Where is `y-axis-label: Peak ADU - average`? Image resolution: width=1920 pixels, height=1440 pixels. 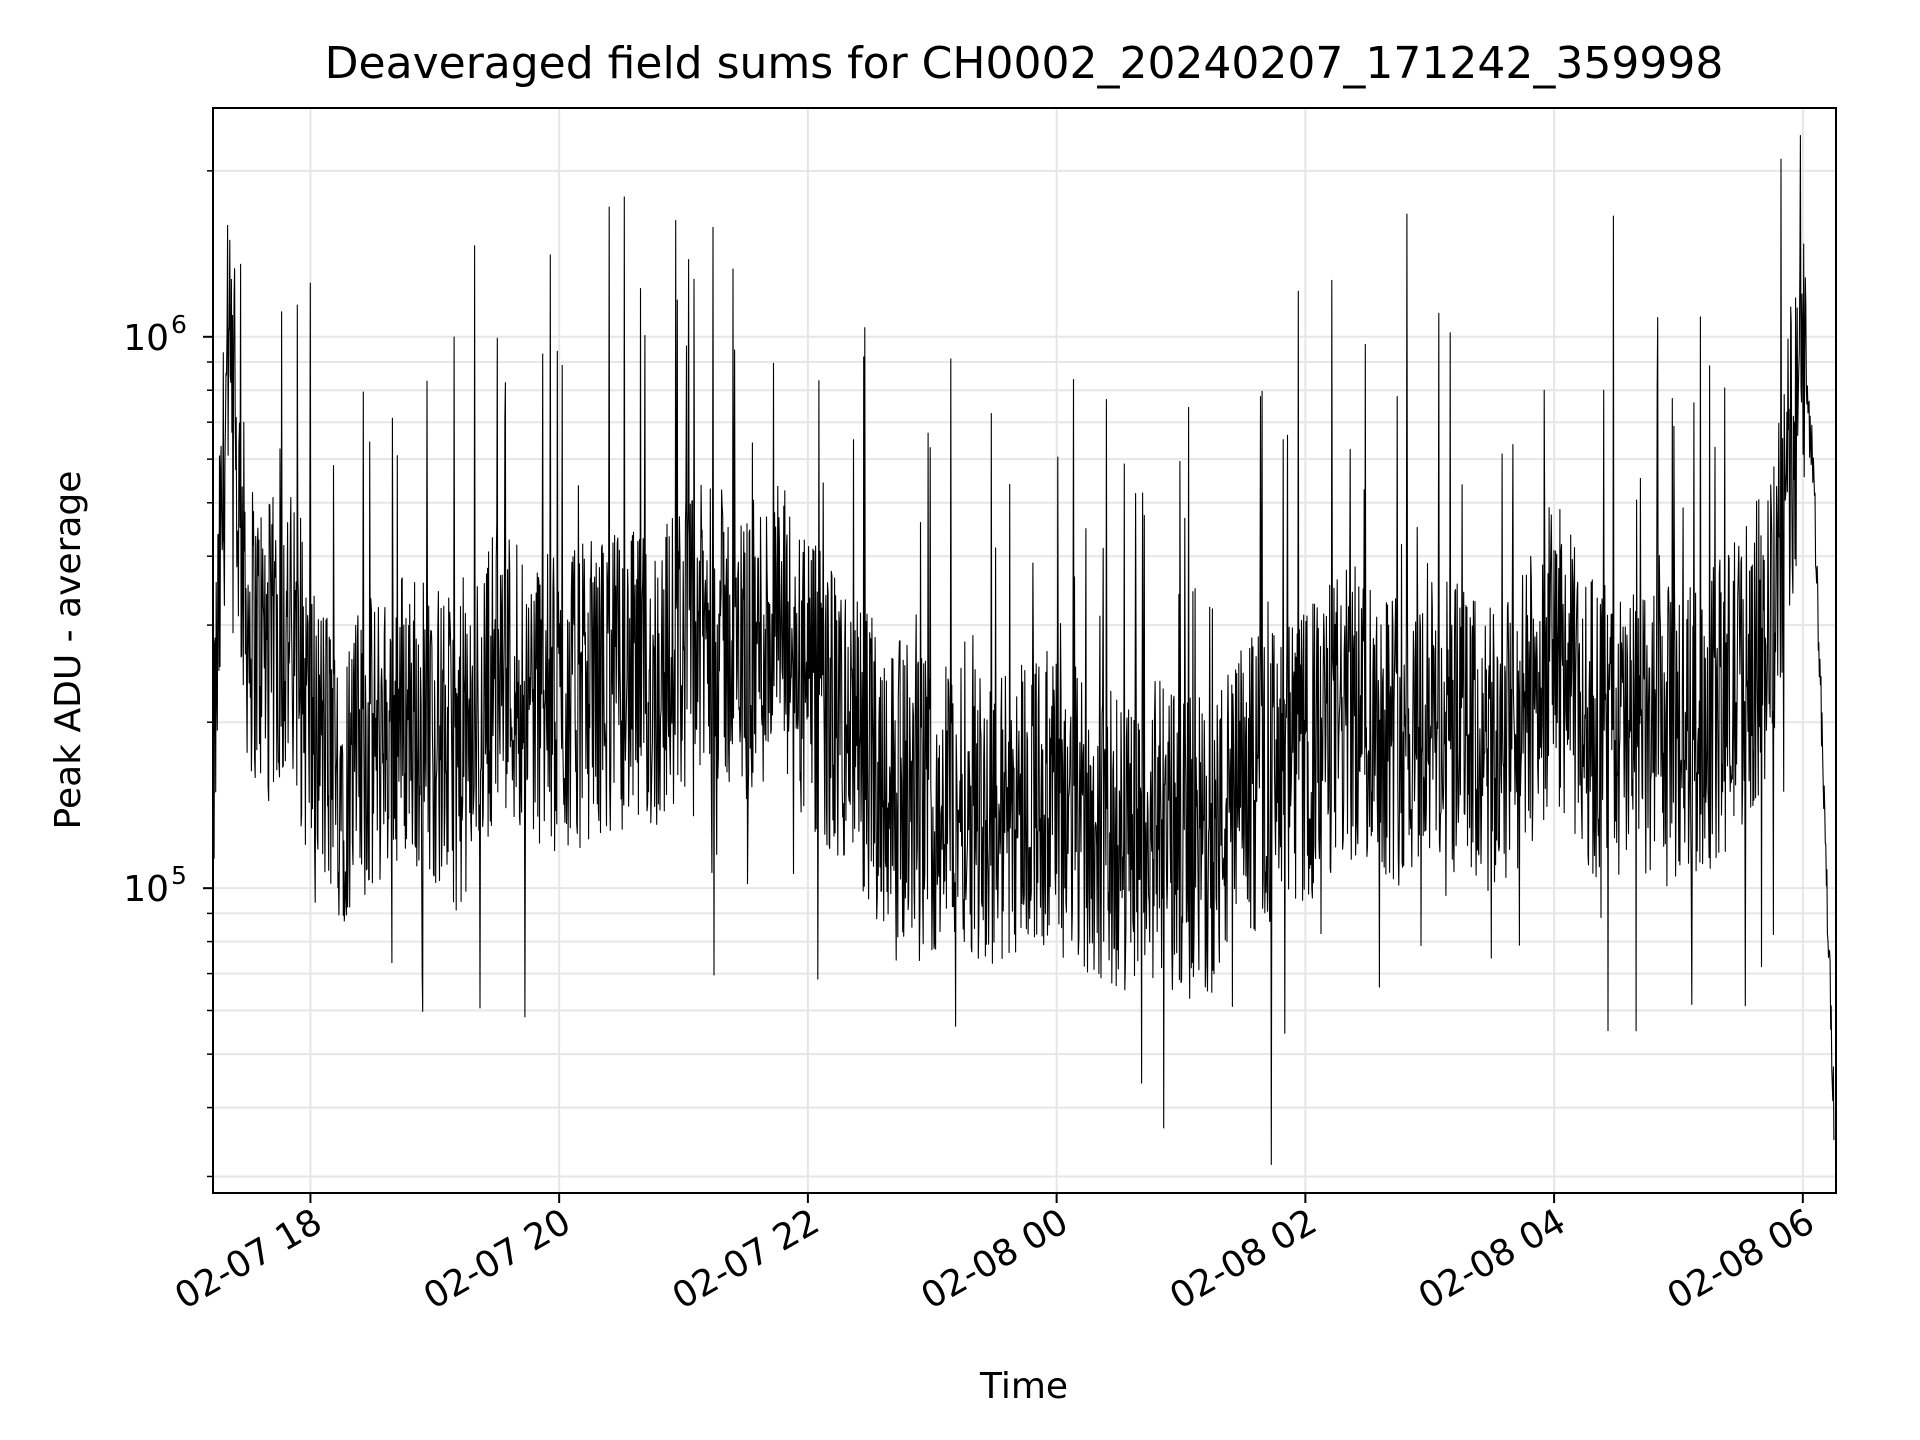
y-axis-label: Peak ADU - average is located at coordinates (68, 650).